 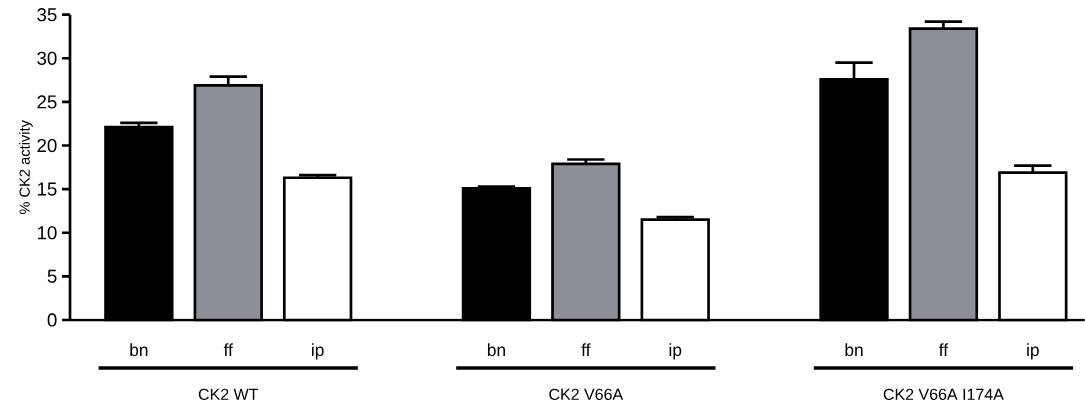 What do you see at coordinates (52, 276) in the screenshot?
I see `y-tick-label: 5` at bounding box center [52, 276].